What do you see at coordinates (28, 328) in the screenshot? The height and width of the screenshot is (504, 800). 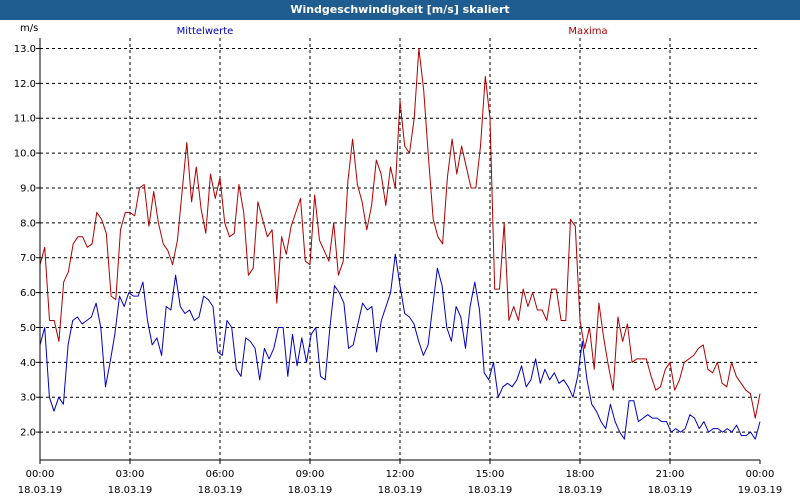 I see `y-tick-label: 5.0` at bounding box center [28, 328].